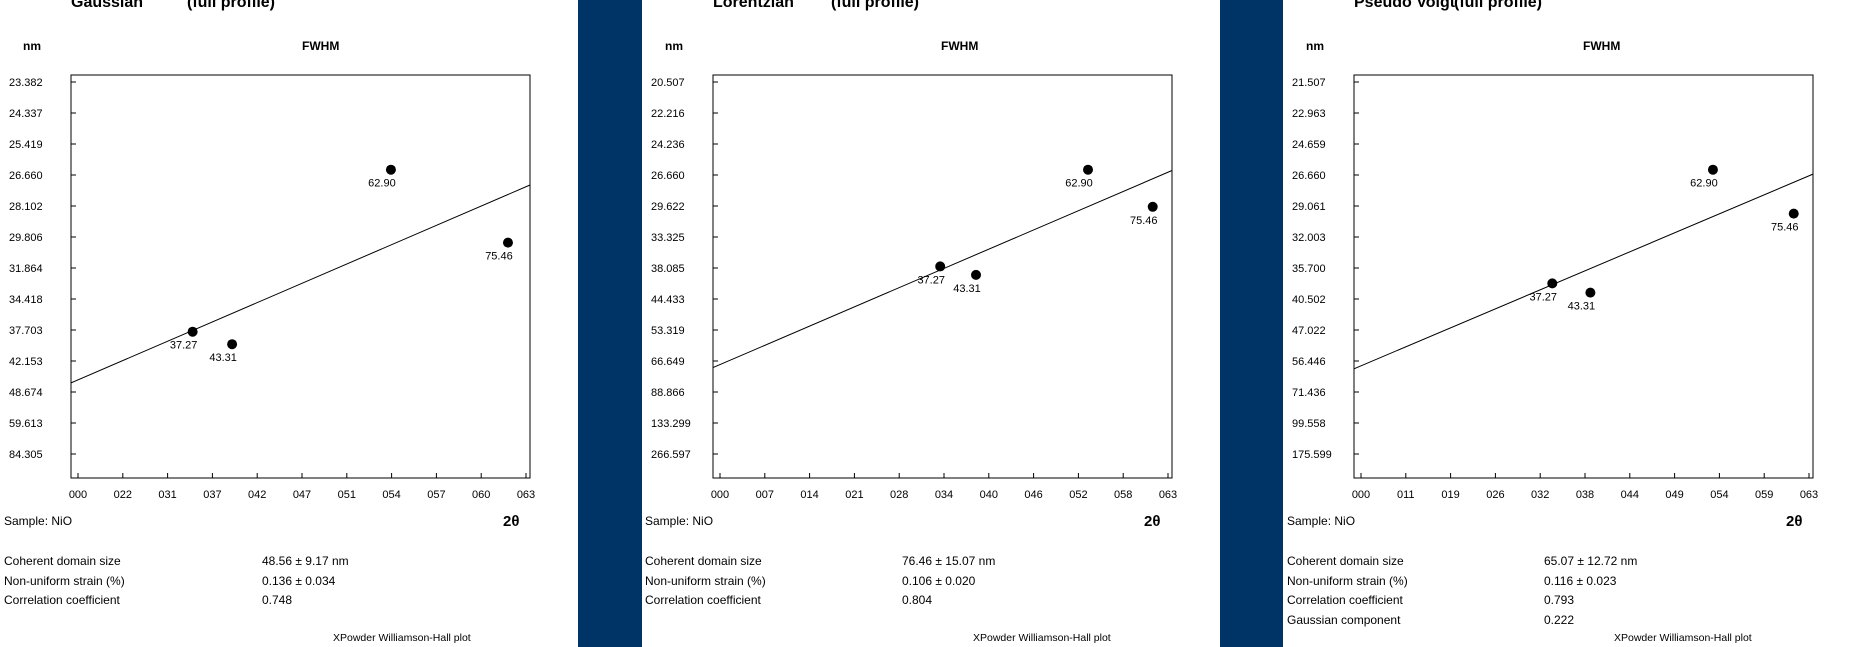  I want to click on stat-value-strain: 0.106 ± 0.020, so click(939, 581).